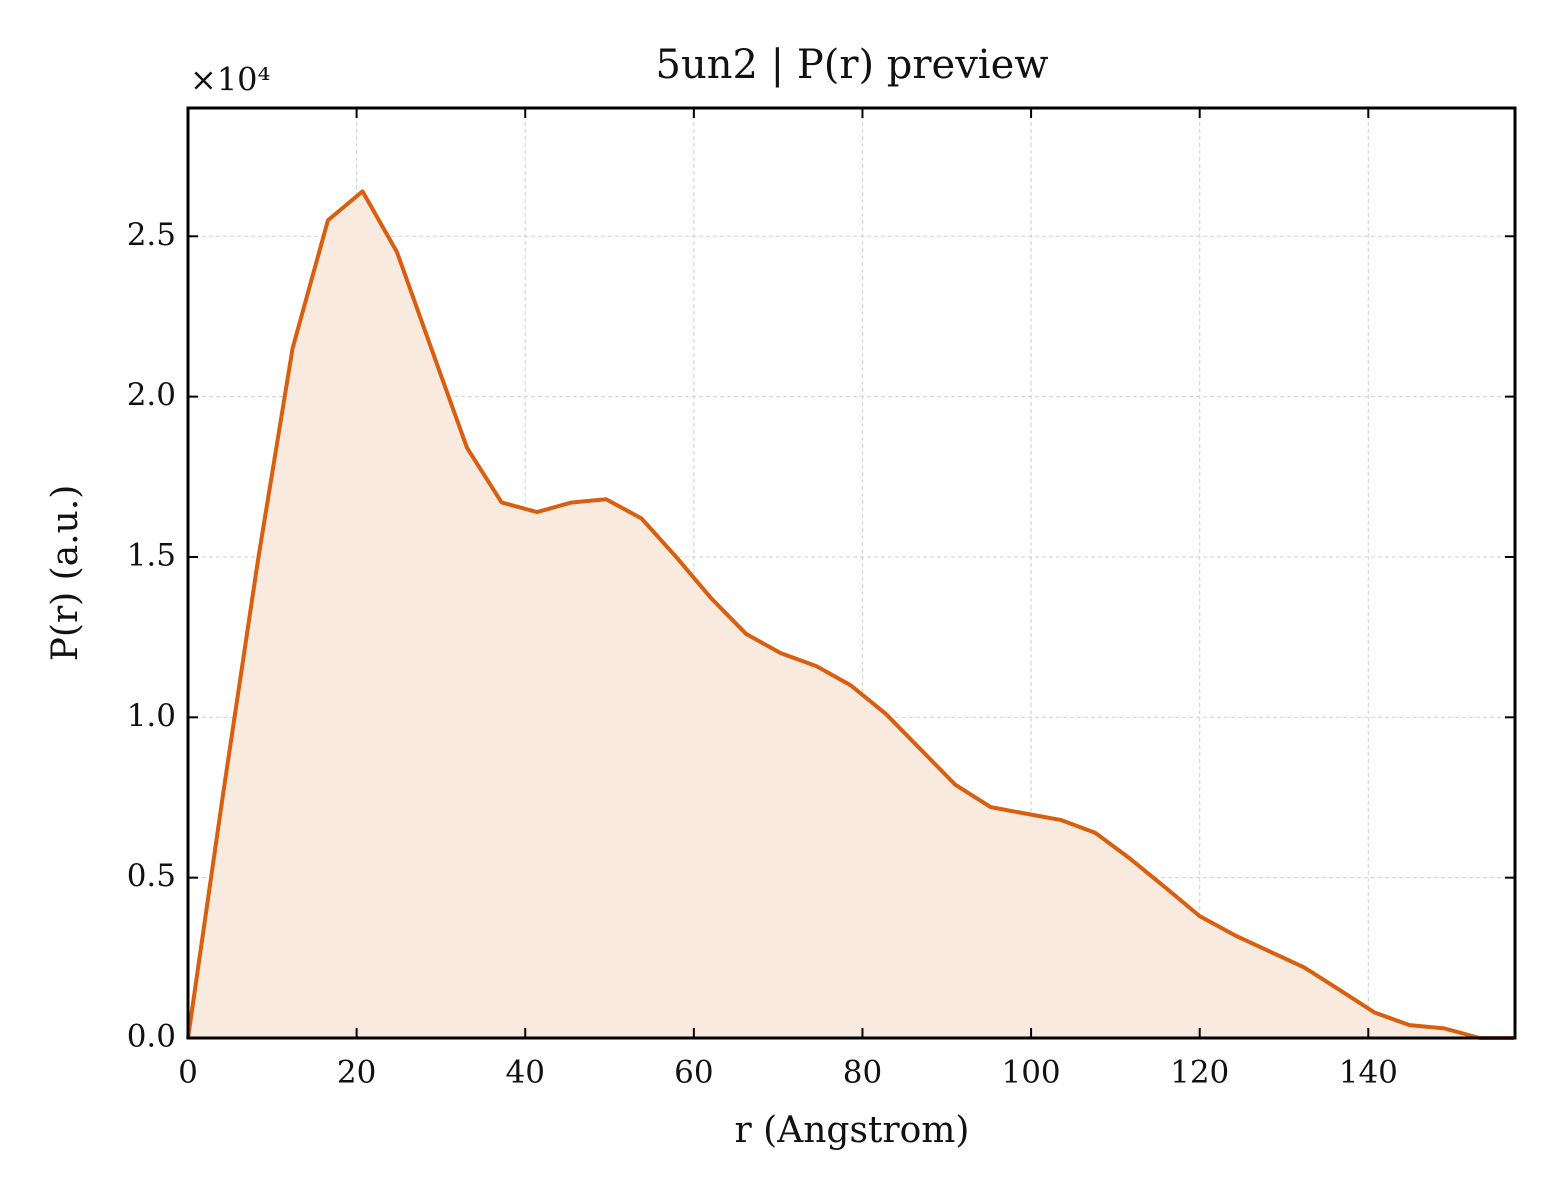  I want to click on x-tick-label: 40, so click(525, 1073).